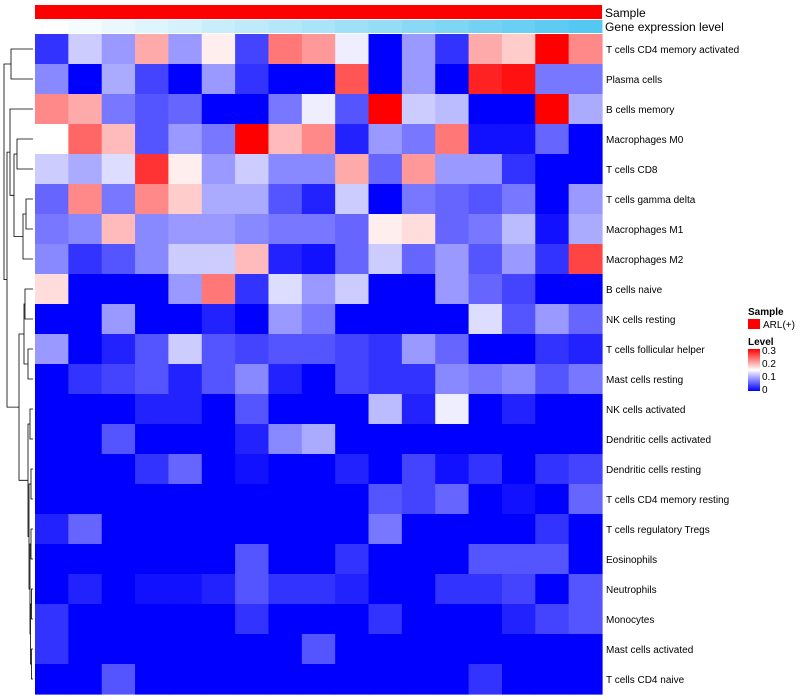 This screenshot has height=700, width=800. Describe the element at coordinates (640, 110) in the screenshot. I see `row-label: B cells memory` at that location.